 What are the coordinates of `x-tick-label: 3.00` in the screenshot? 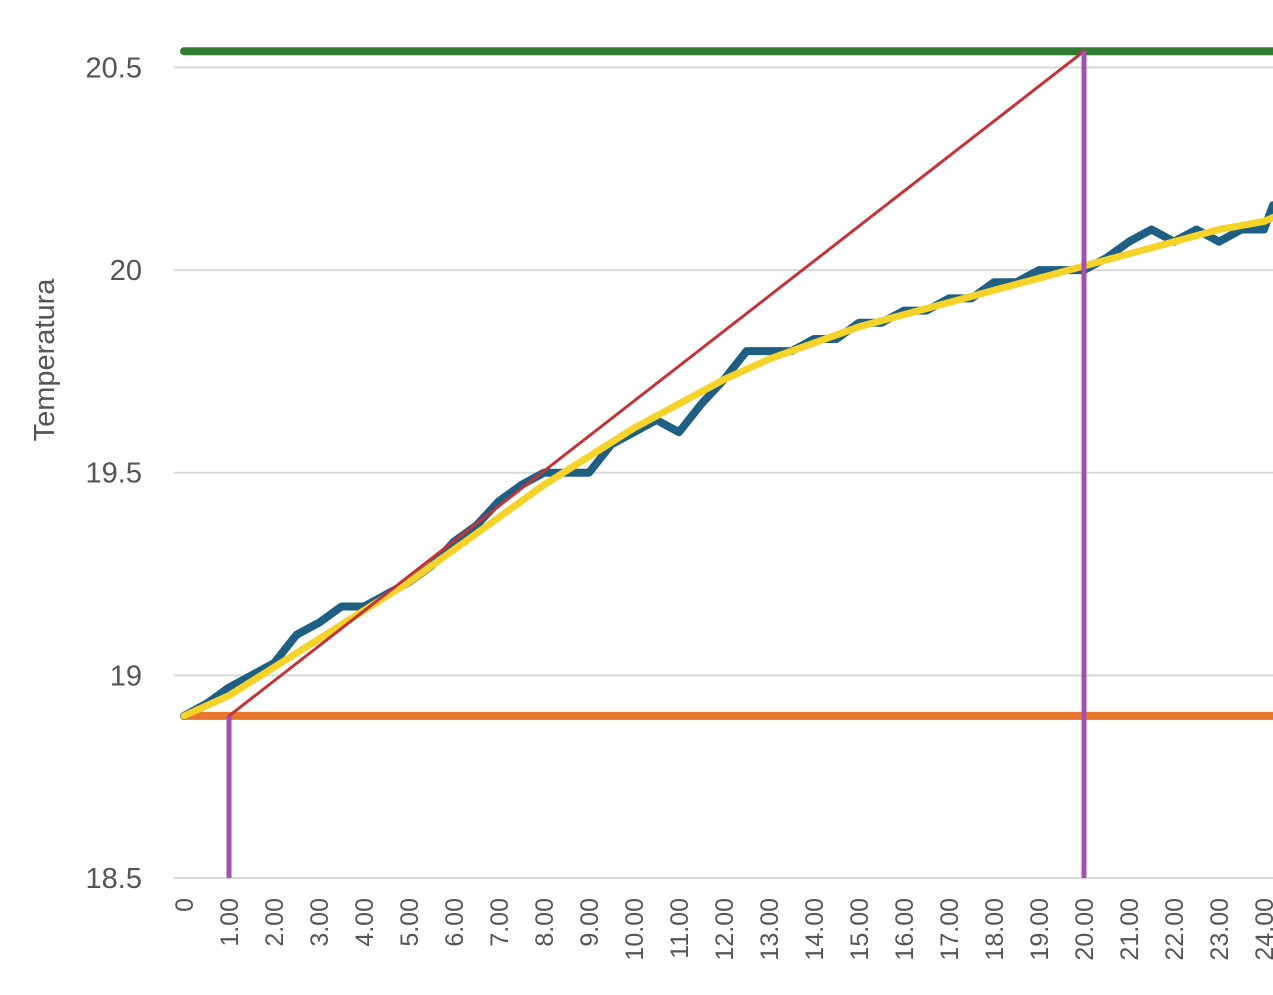 It's located at (320, 922).